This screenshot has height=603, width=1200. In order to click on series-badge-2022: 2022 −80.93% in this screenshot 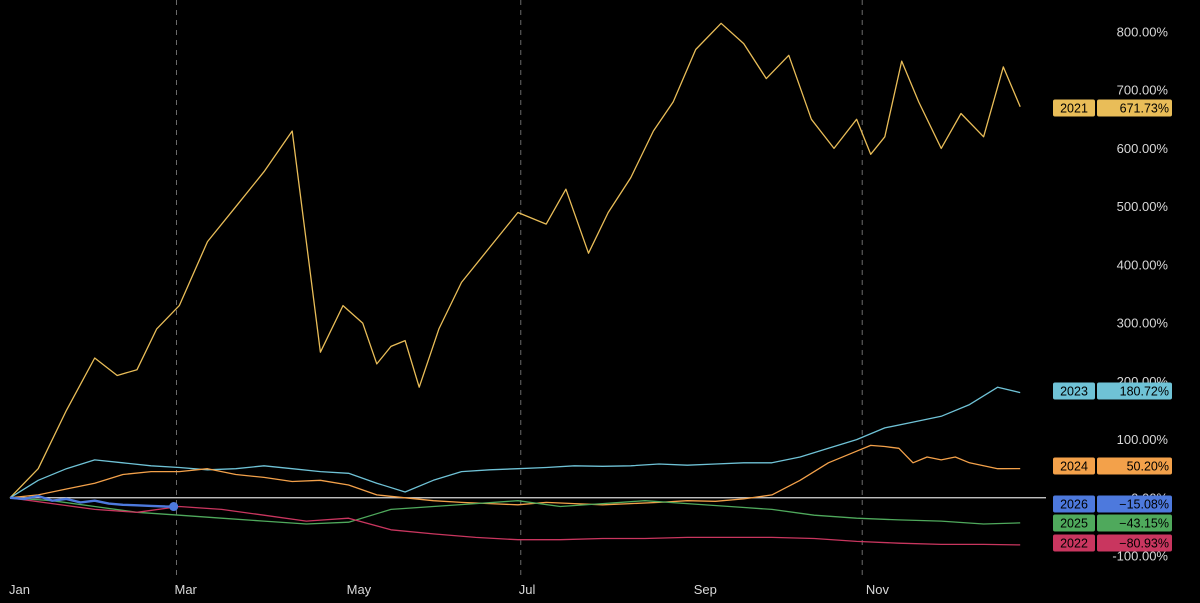, I will do `click(1112, 543)`.